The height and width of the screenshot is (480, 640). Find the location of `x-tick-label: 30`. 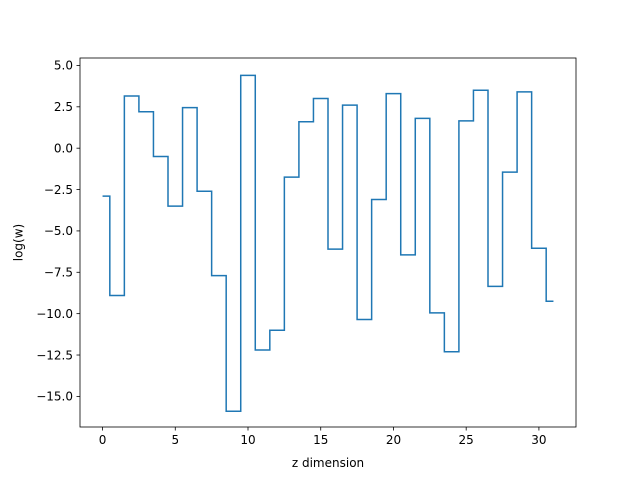

x-tick-label: 30 is located at coordinates (538, 440).